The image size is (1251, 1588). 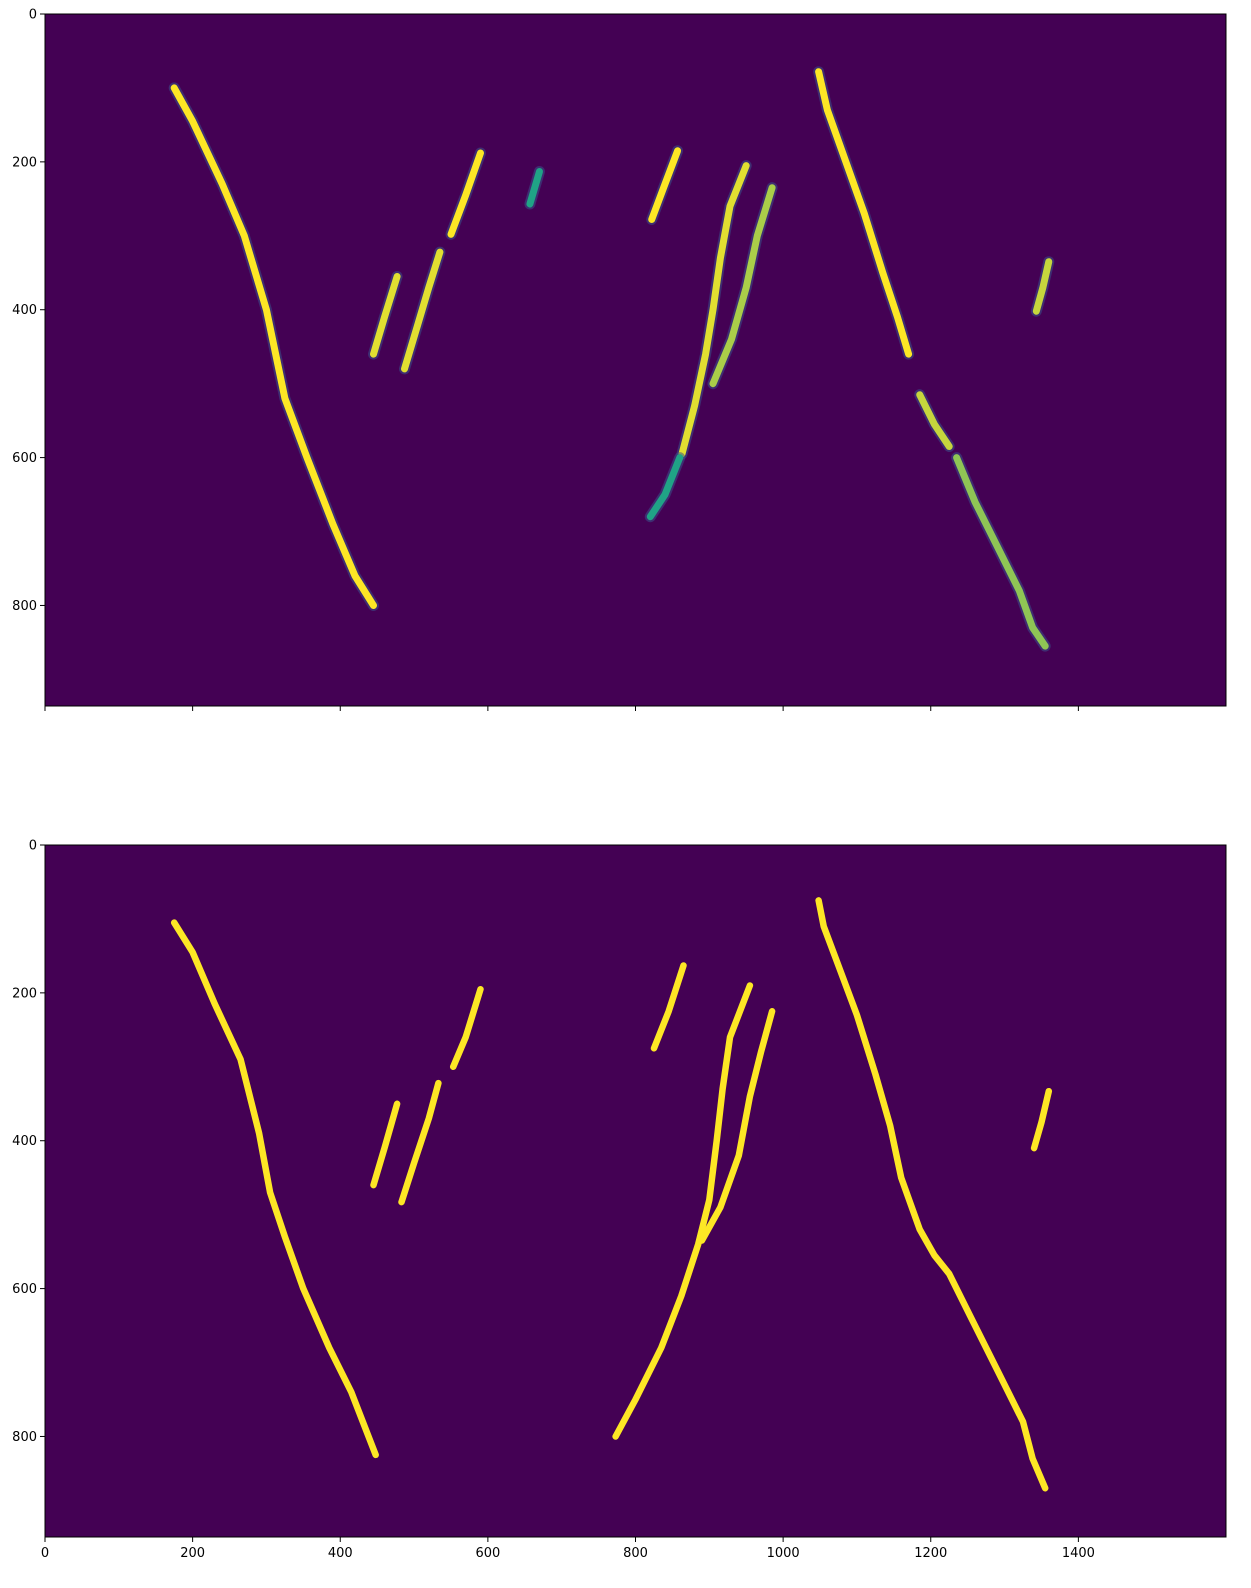 What do you see at coordinates (487, 1553) in the screenshot?
I see `x-tick-label: 600` at bounding box center [487, 1553].